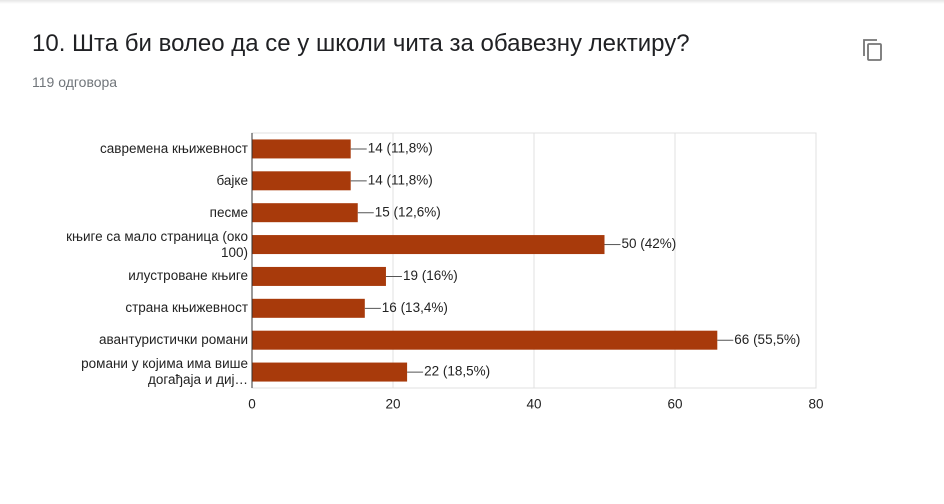 This screenshot has height=504, width=944. Describe the element at coordinates (186, 308) in the screenshot. I see `category-label: страна књижевност` at that location.